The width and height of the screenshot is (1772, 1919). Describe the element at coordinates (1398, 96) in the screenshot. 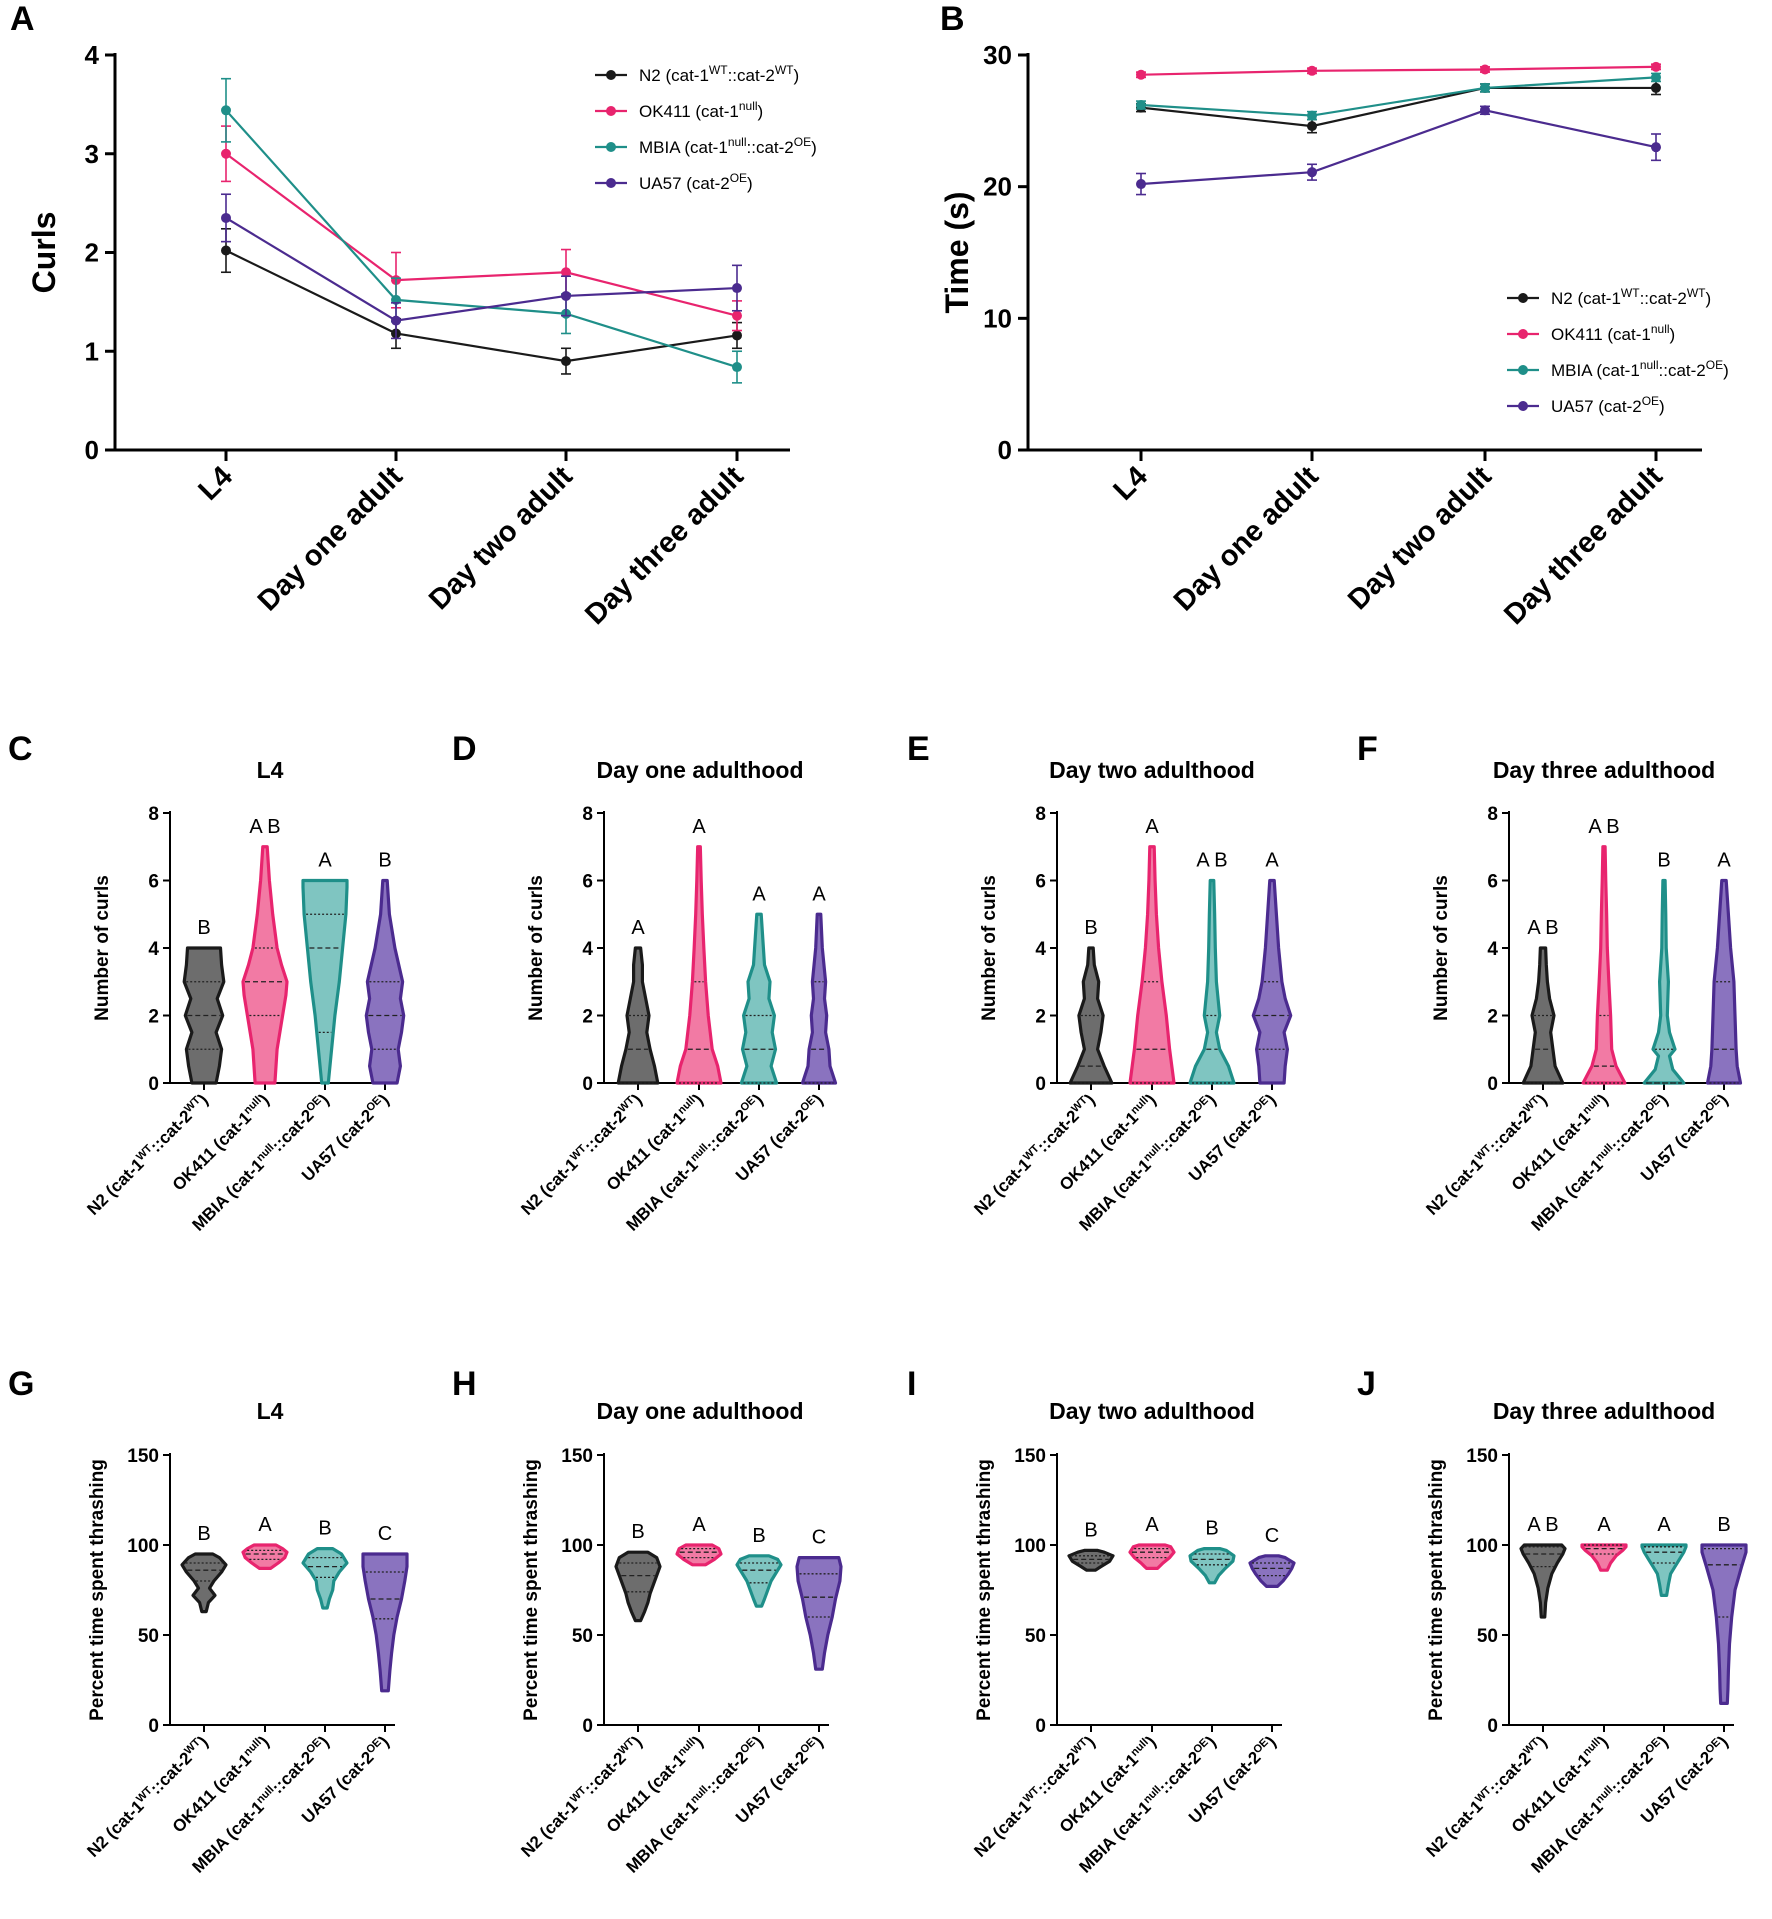

I see `series-line-MBIA` at that location.